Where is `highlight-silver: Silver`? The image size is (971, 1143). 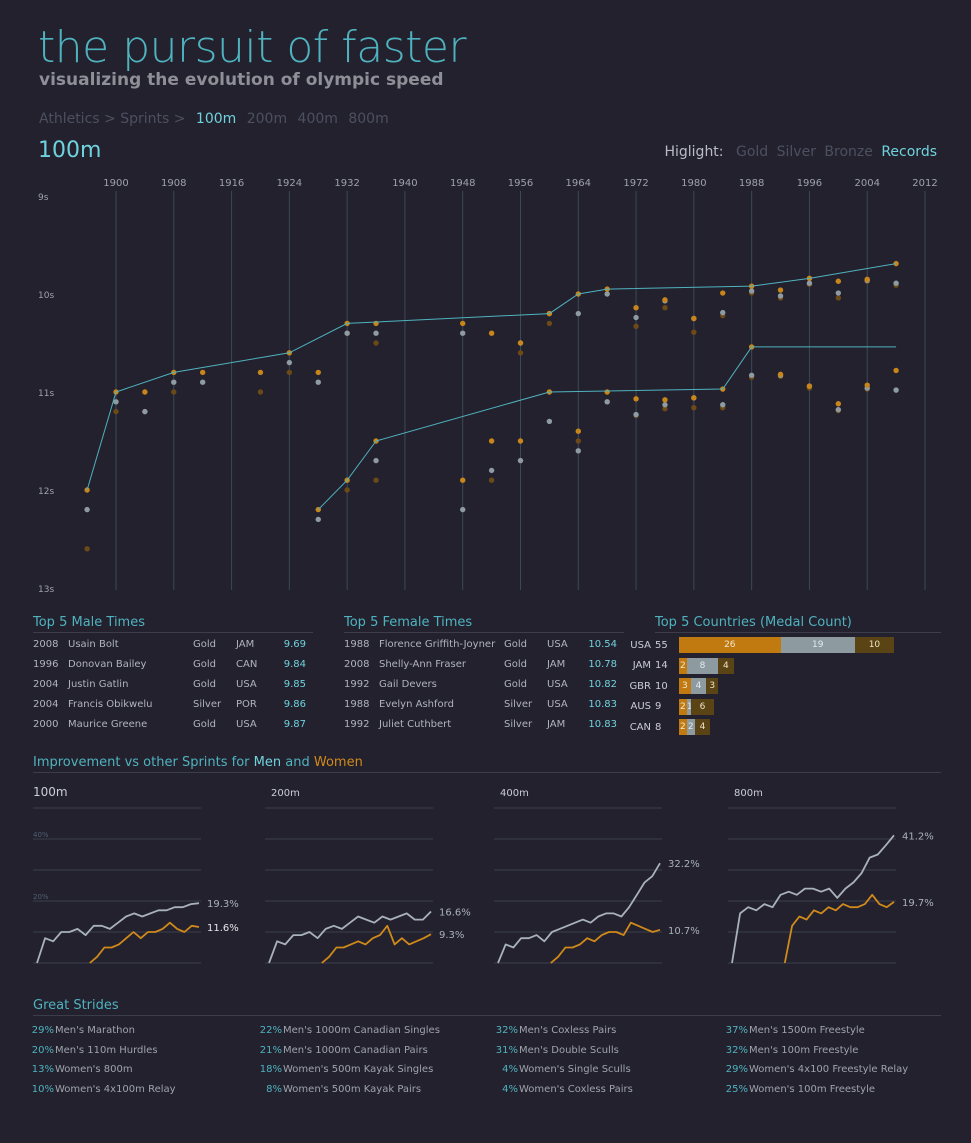
highlight-silver: Silver is located at coordinates (796, 152).